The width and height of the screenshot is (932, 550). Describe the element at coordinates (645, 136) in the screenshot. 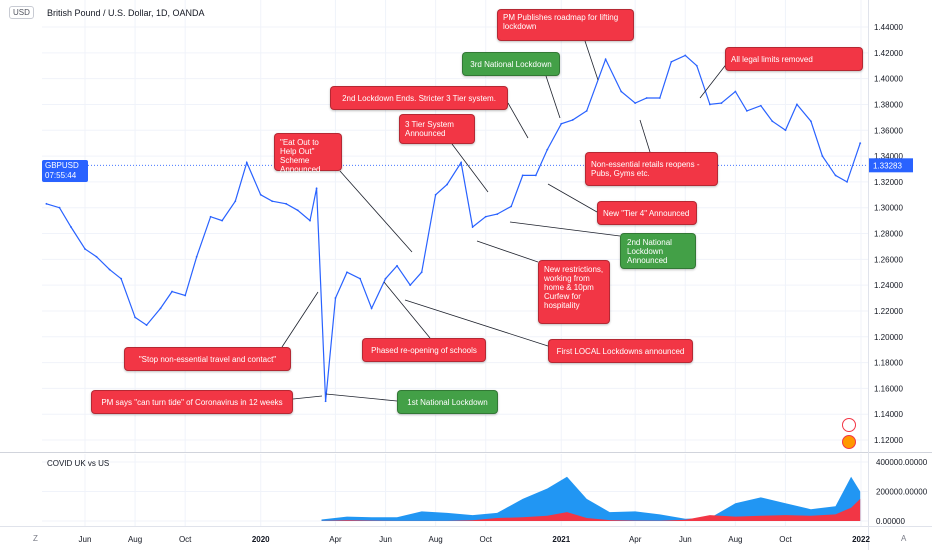

I see `connector-non-essential-retail` at that location.